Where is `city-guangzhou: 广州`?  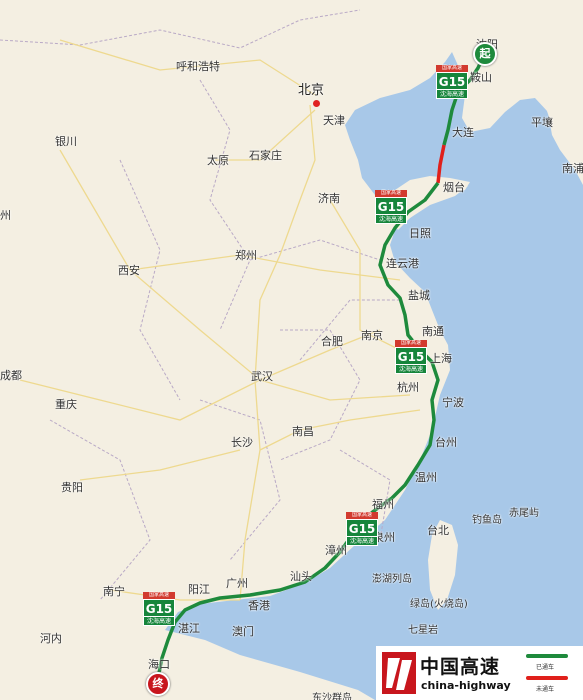 city-guangzhou: 广州 is located at coordinates (237, 583).